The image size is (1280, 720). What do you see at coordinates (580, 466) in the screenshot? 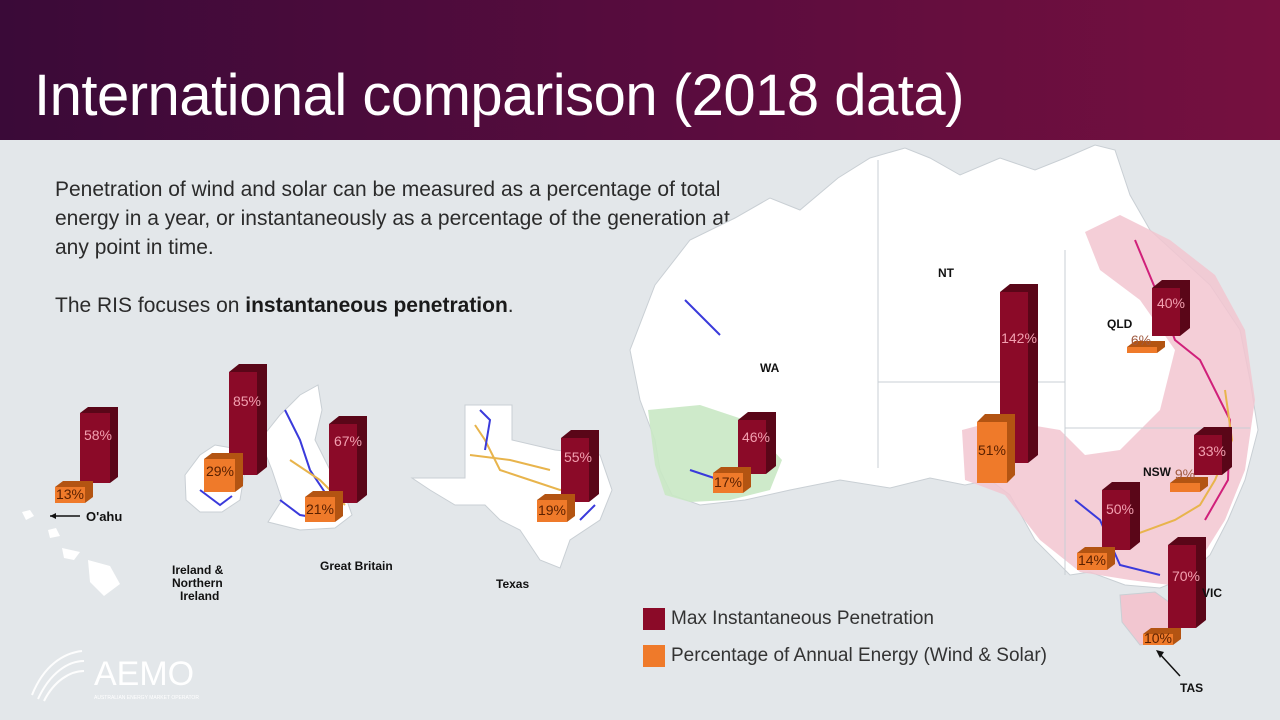
I see `bar-max-texas: 55%` at bounding box center [580, 466].